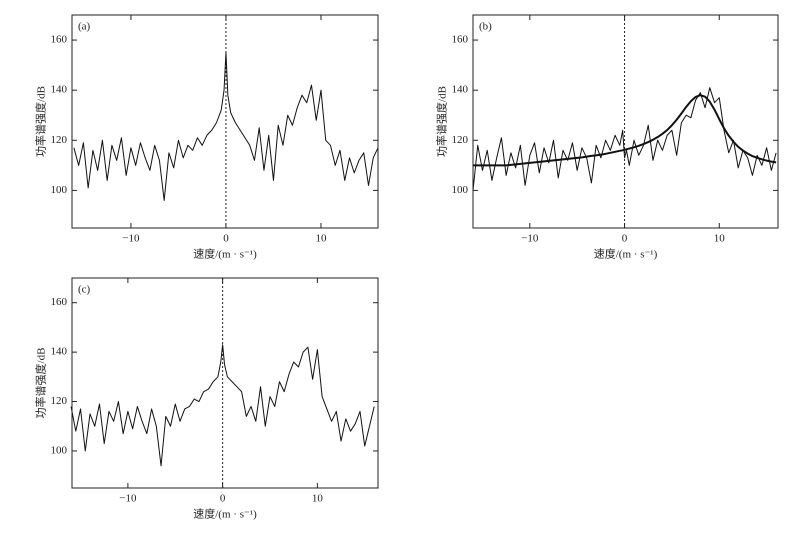 This screenshot has height=535, width=806. What do you see at coordinates (485, 27) in the screenshot?
I see `panel-label: (b)` at bounding box center [485, 27].